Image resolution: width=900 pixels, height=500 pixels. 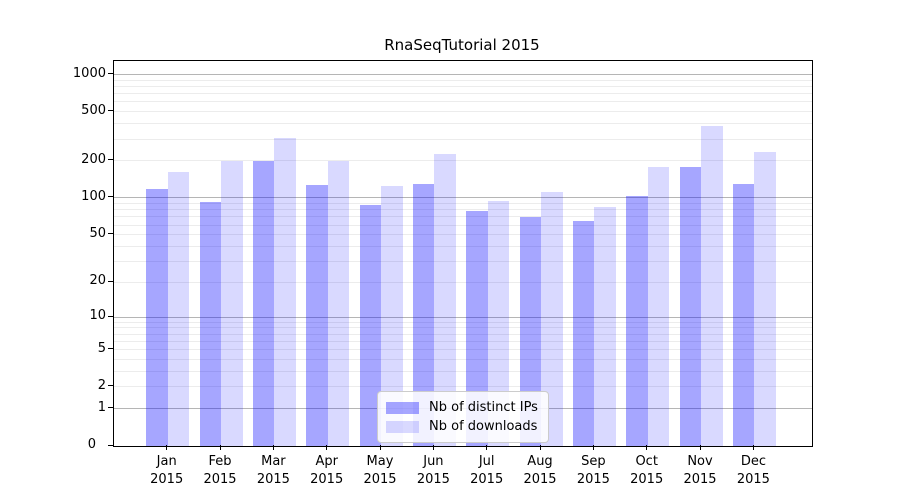 What do you see at coordinates (712, 285) in the screenshot?
I see `bar-downloads-nov` at bounding box center [712, 285].